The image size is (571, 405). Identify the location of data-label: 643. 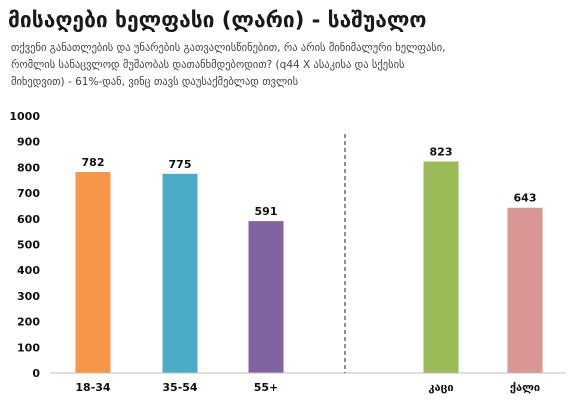
(525, 198).